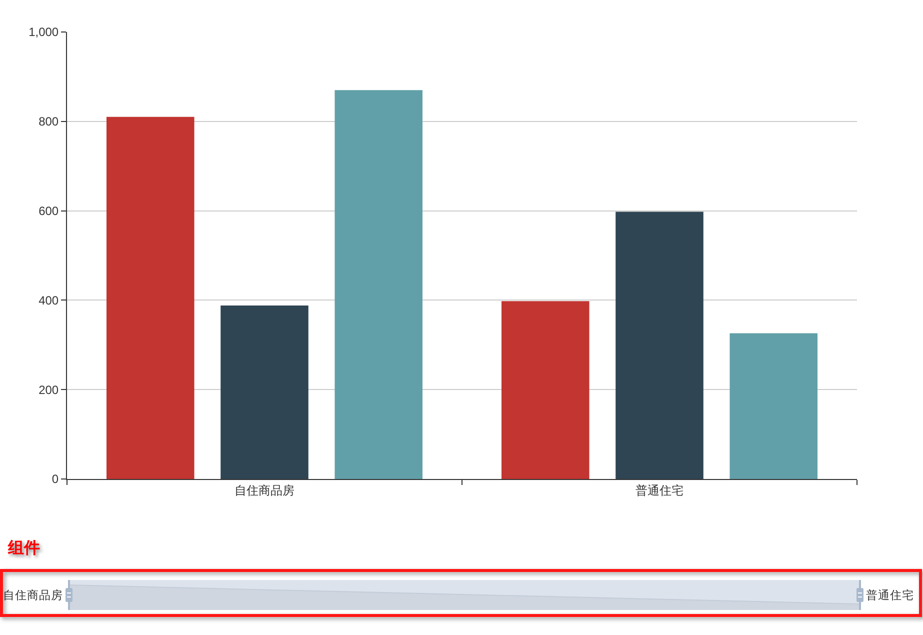 The width and height of the screenshot is (923, 635). What do you see at coordinates (33, 595) in the screenshot?
I see `category-label: 自住商品房` at bounding box center [33, 595].